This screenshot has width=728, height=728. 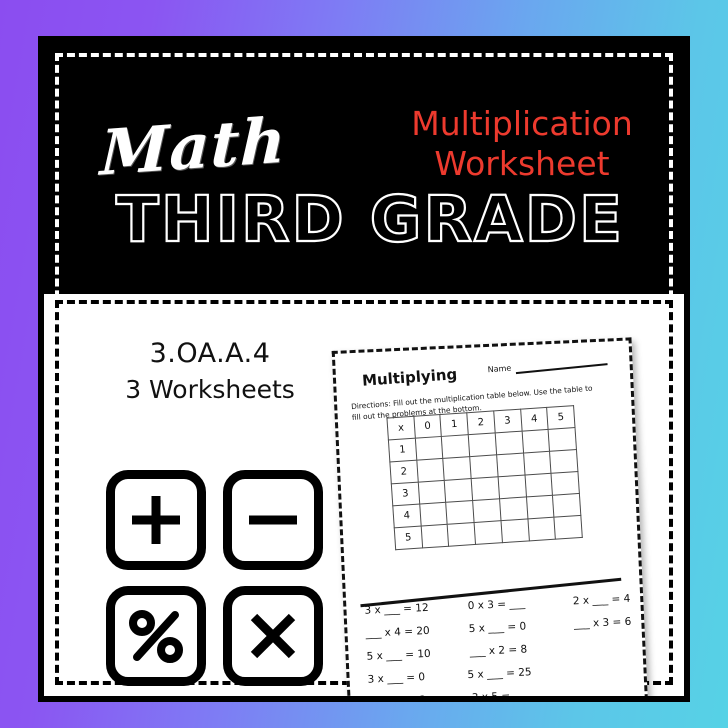 I want to click on hero-subtitle: Multiplication Worksheet, so click(x=522, y=144).